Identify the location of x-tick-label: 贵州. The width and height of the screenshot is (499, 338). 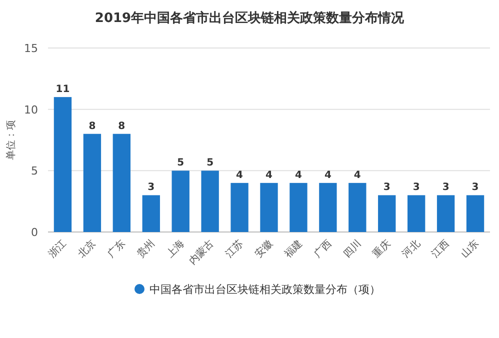
(146, 249).